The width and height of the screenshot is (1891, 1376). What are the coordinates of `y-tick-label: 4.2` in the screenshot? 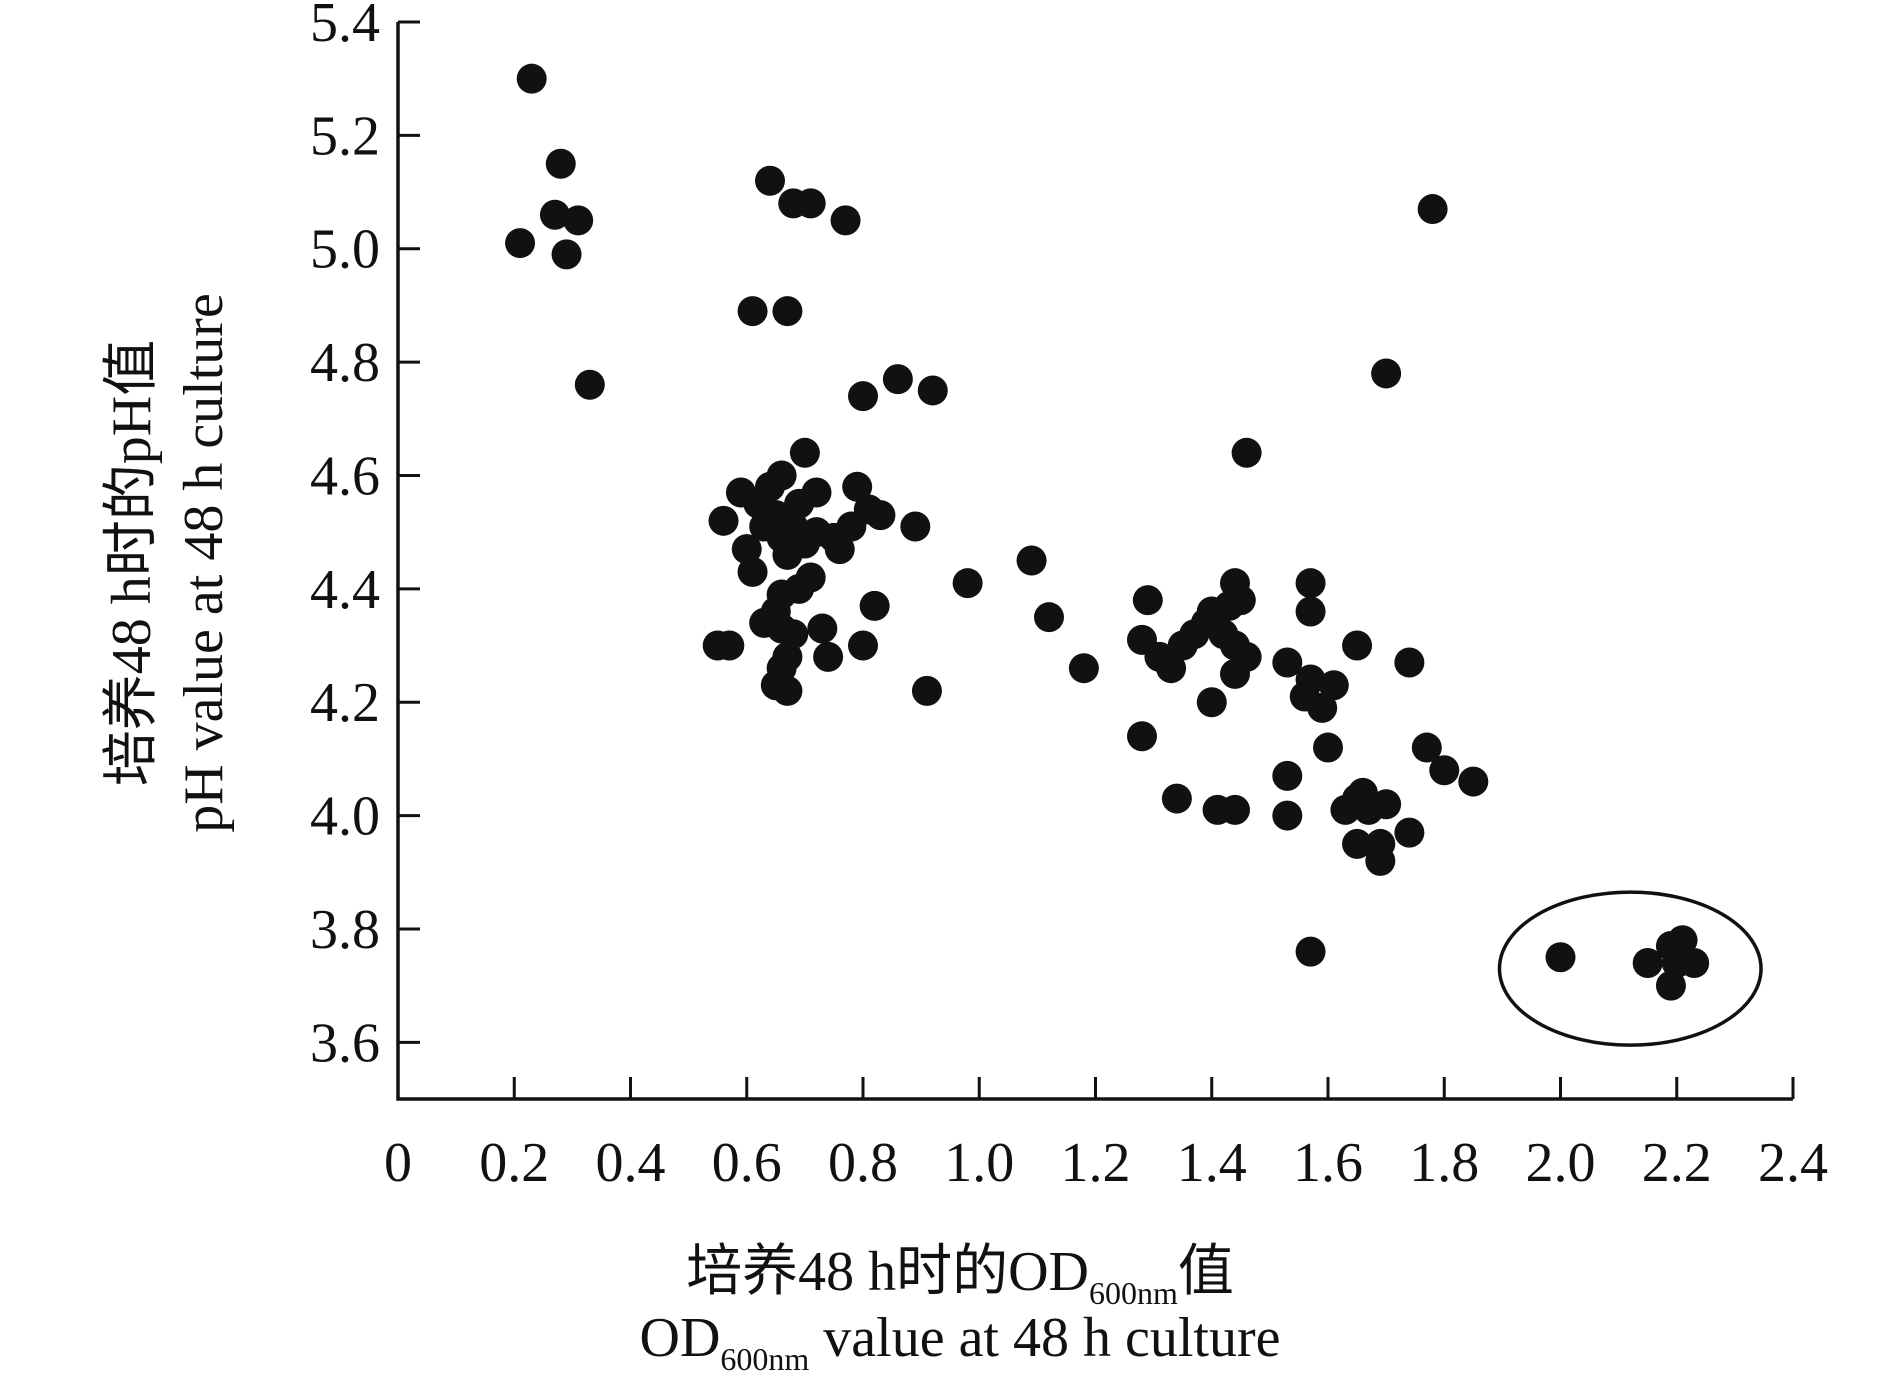 It's located at (345, 703).